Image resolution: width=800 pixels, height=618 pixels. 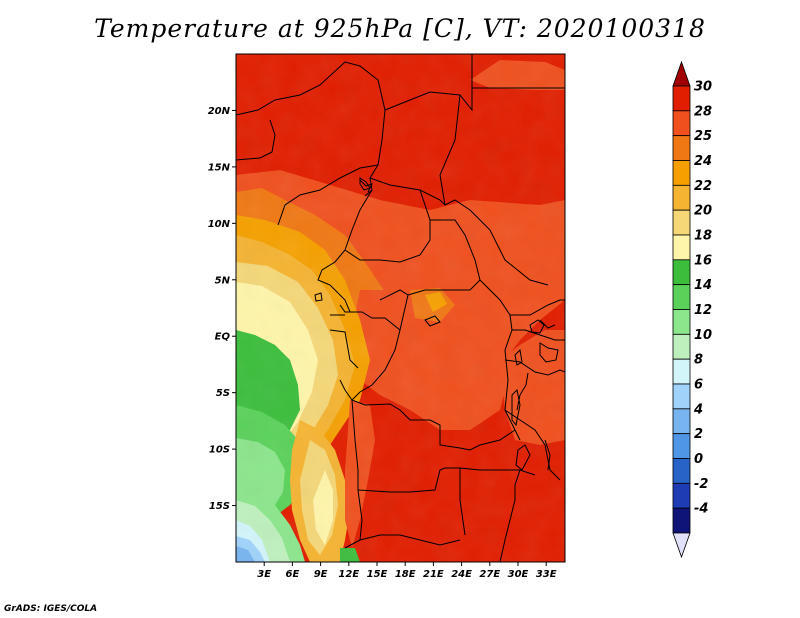 What do you see at coordinates (698, 385) in the screenshot?
I see `colorbar-label: 6` at bounding box center [698, 385].